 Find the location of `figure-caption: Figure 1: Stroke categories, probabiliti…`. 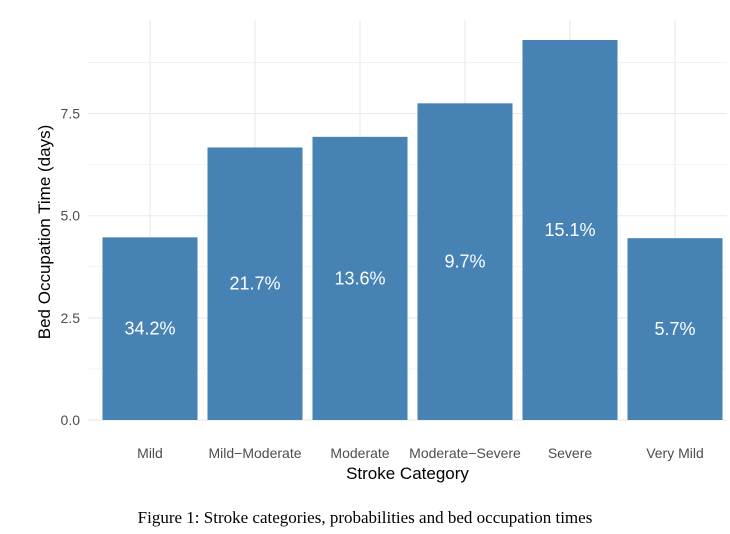

figure-caption: Figure 1: Stroke categories, probabiliti… is located at coordinates (365, 517).